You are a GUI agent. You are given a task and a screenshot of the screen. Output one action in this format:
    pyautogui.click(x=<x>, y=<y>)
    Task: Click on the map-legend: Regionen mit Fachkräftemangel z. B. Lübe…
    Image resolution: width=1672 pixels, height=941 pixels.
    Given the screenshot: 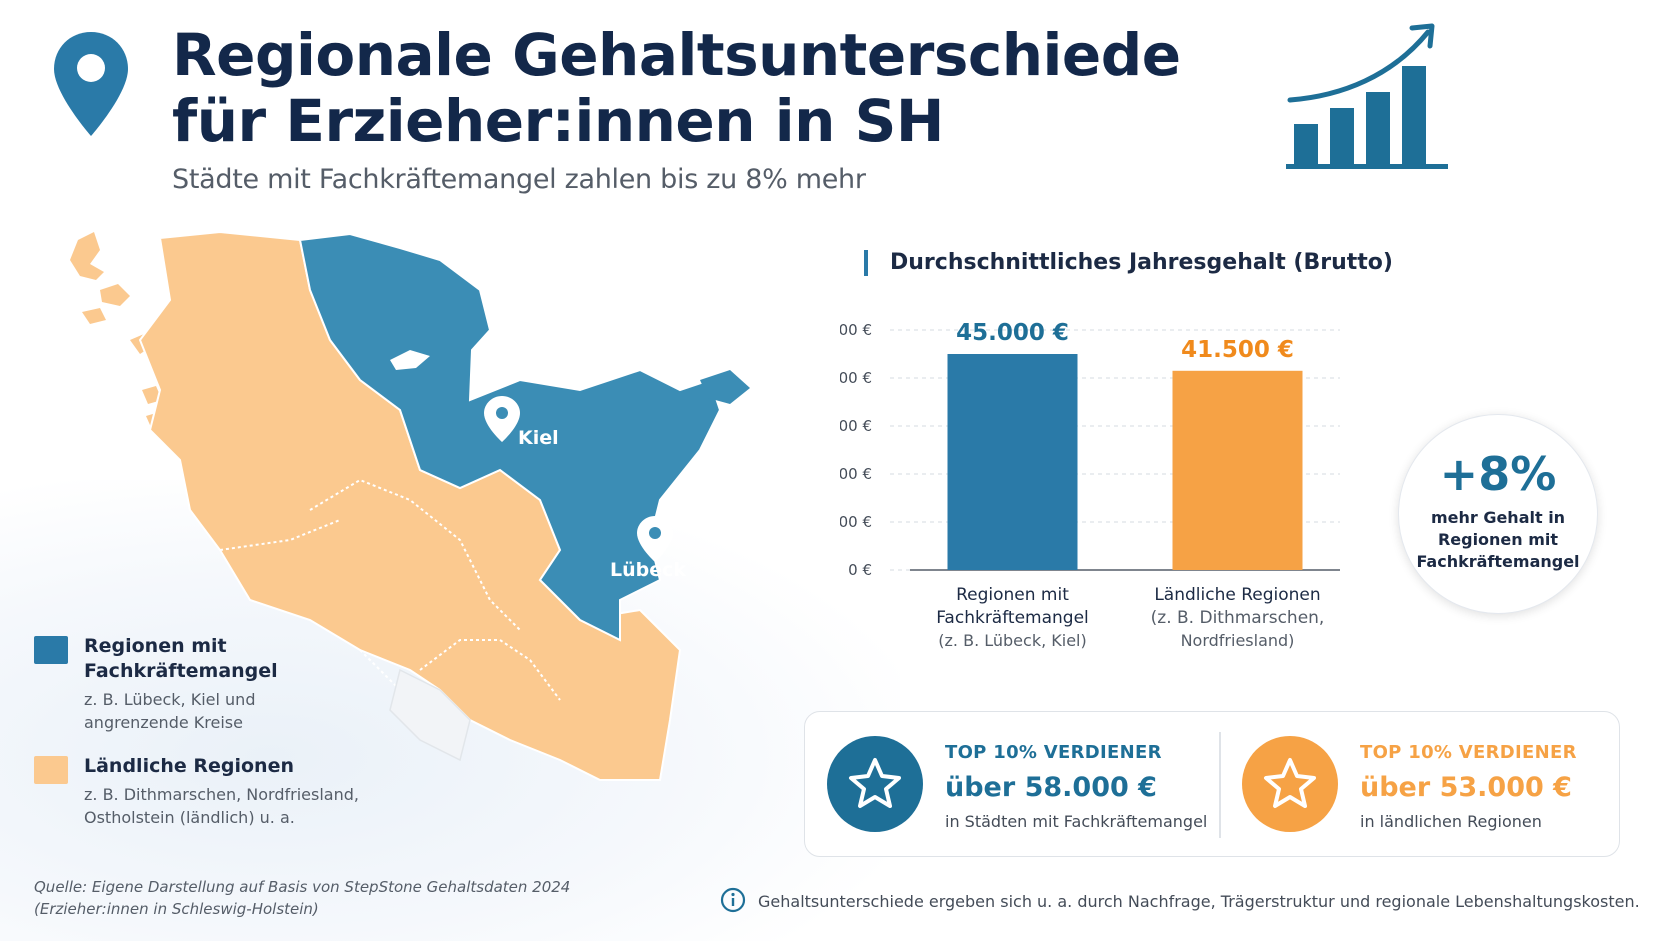 What is the action you would take?
    pyautogui.click(x=244, y=741)
    